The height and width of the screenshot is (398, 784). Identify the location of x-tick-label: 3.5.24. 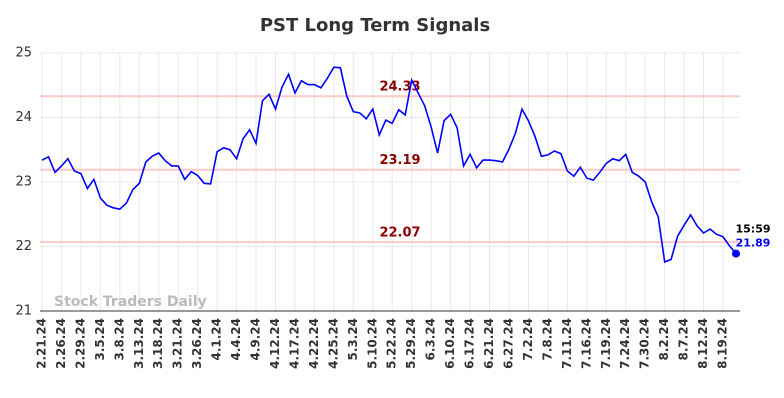
(100, 339).